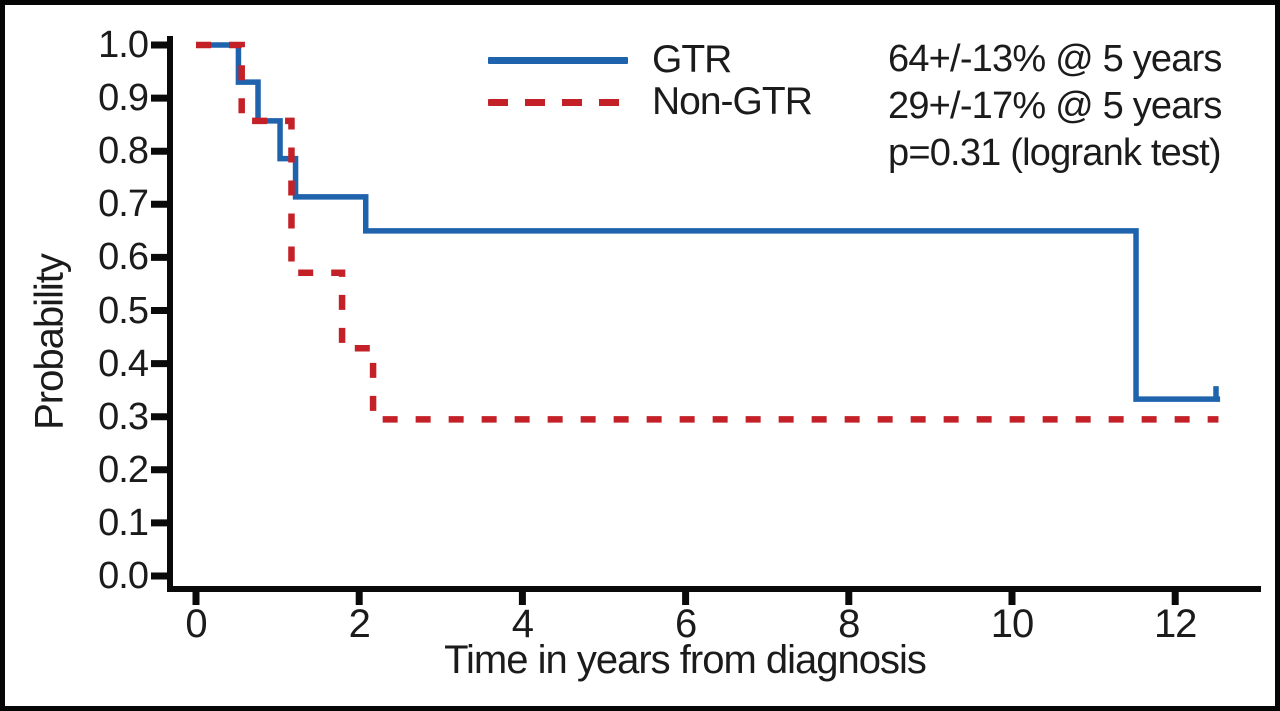  I want to click on y-tick-label: 0.9, so click(123, 98).